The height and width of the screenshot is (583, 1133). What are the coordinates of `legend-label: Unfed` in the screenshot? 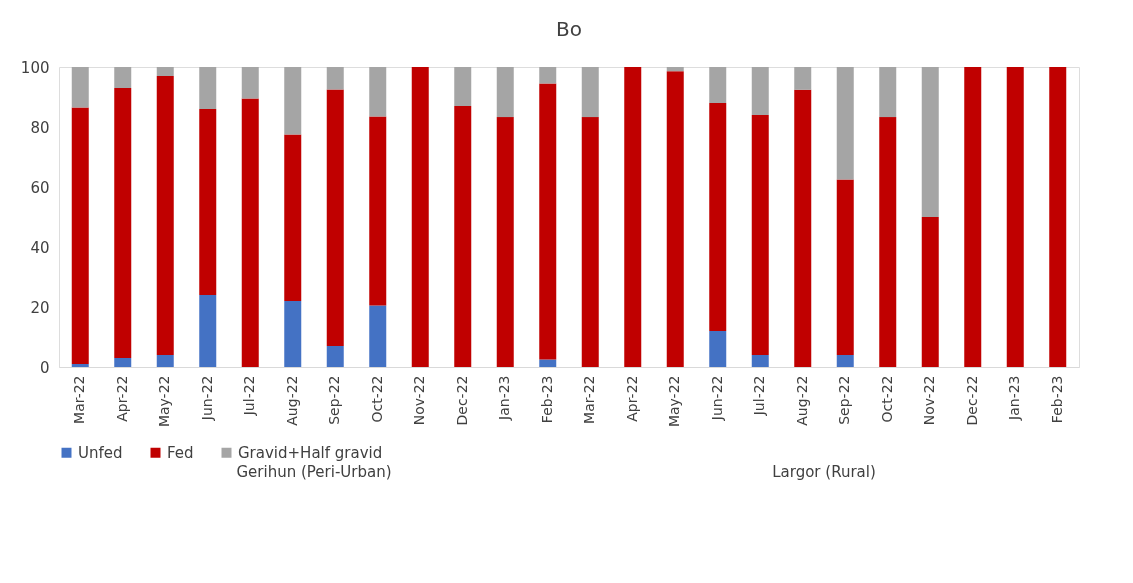 It's located at (100, 452).